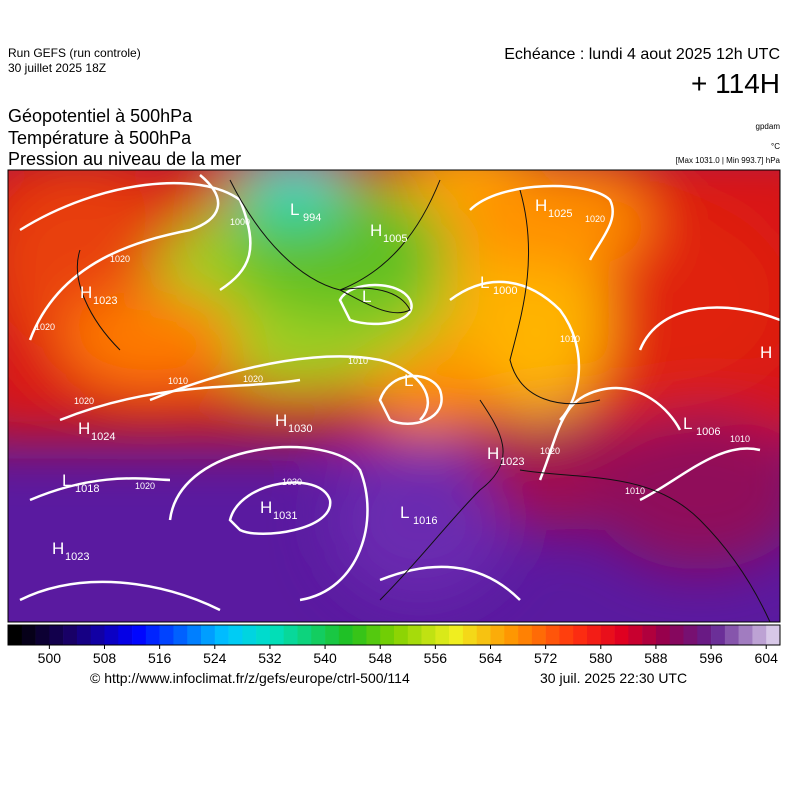  I want to click on pressure-center-value: 1031, so click(285, 516).